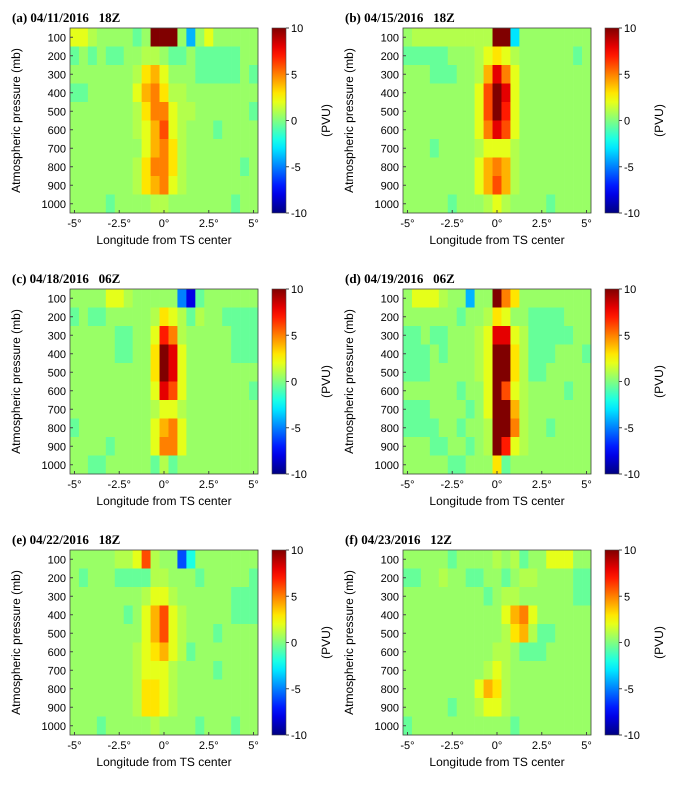 The image size is (682, 800). What do you see at coordinates (400, 278) in the screenshot?
I see `chart-title: (d) 04/19/2016 06Z` at bounding box center [400, 278].